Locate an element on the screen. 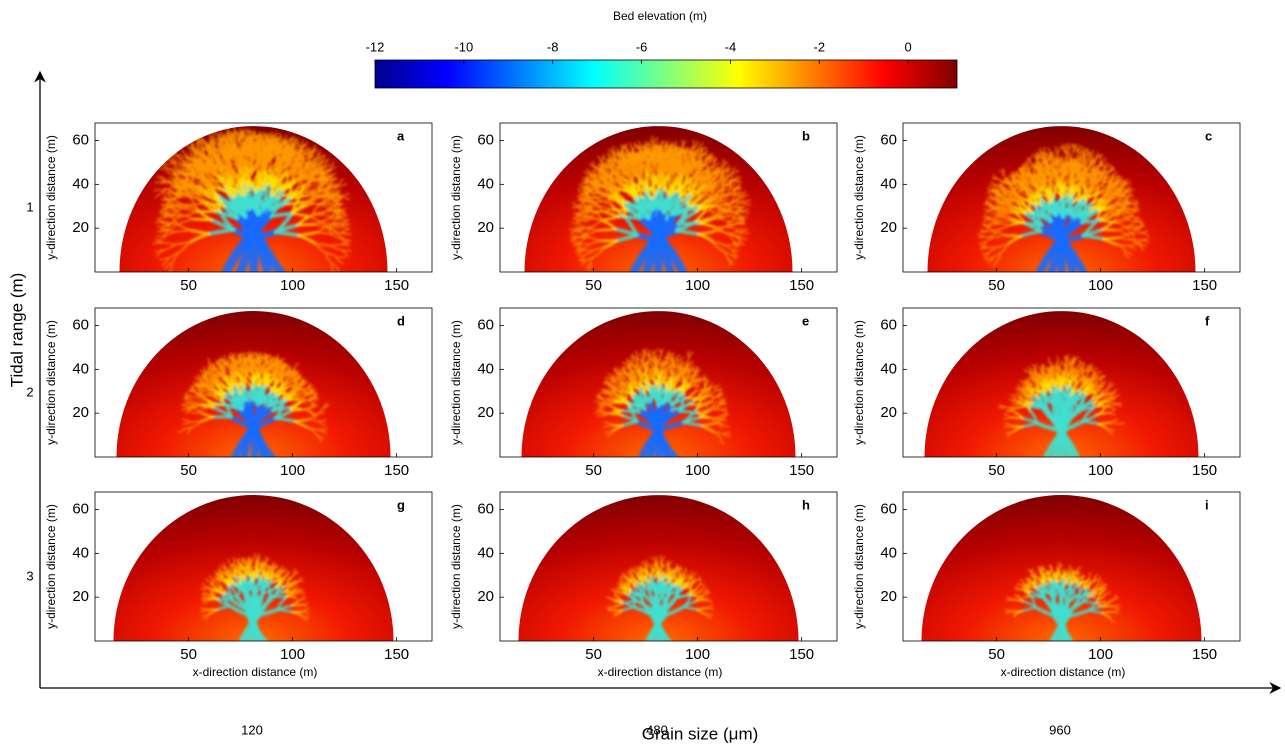 Image resolution: width=1285 pixels, height=748 pixels. row-label: 1 is located at coordinates (29, 206).